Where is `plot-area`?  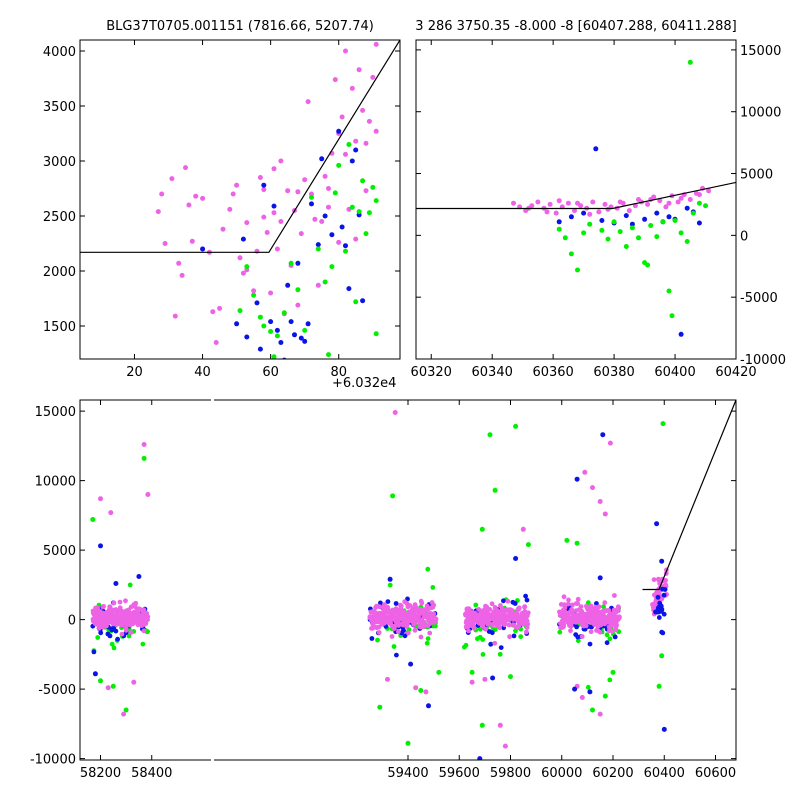 plot-area is located at coordinates (576, 198).